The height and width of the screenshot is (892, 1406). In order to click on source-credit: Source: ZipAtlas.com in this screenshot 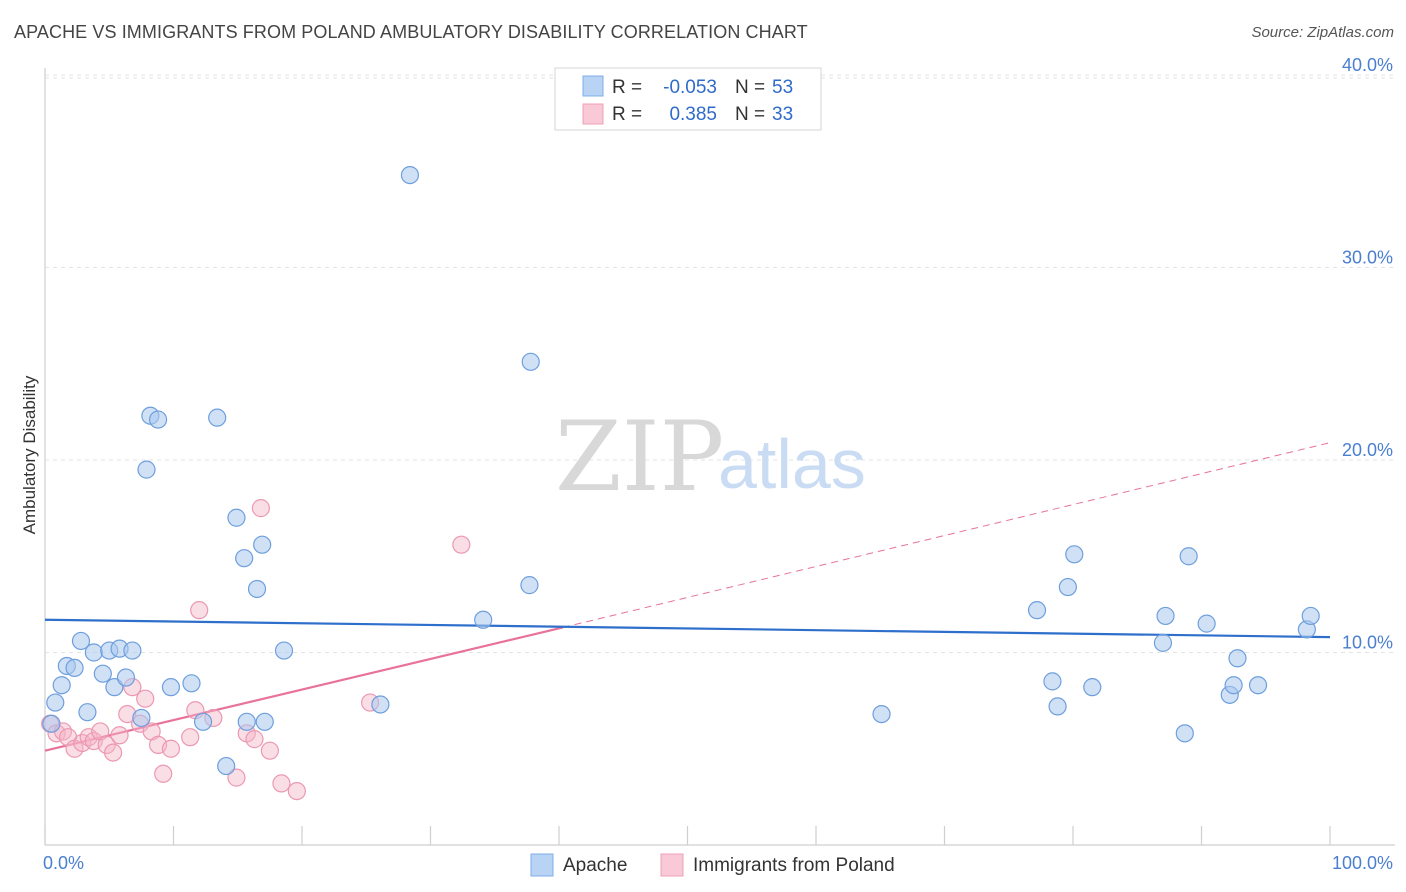, I will do `click(1322, 32)`.